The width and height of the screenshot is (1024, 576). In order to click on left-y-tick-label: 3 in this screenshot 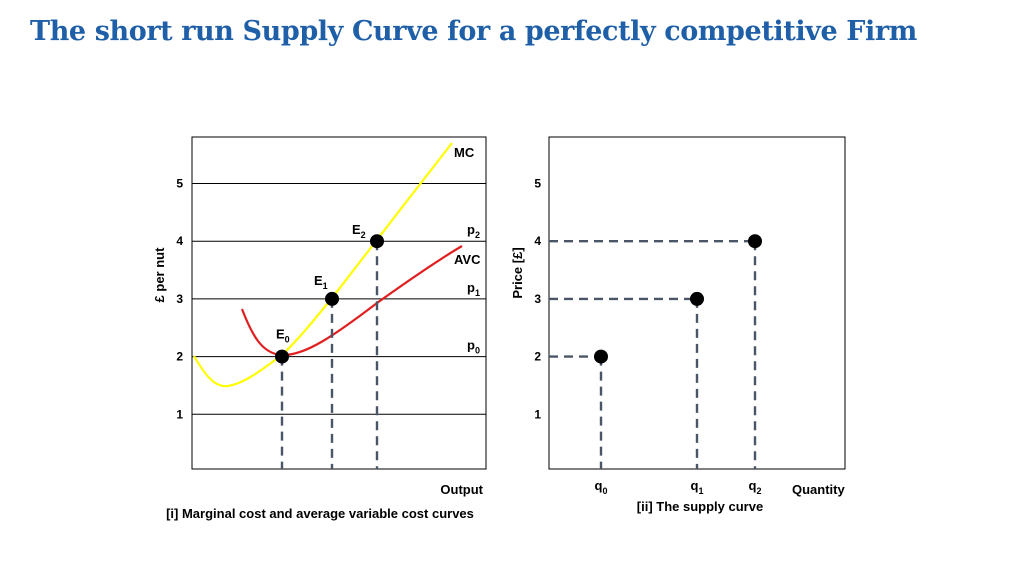, I will do `click(179, 299)`.